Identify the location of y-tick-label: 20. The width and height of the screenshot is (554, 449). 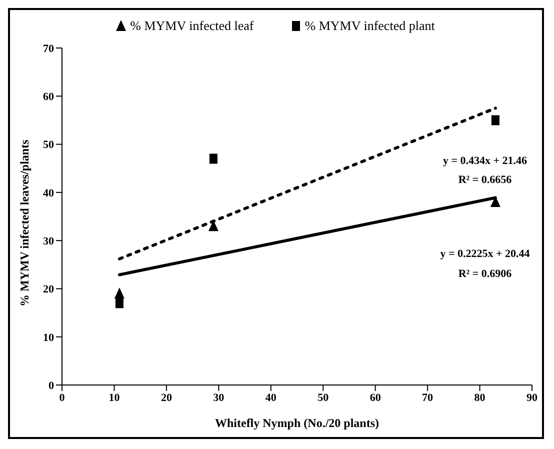
(48, 290).